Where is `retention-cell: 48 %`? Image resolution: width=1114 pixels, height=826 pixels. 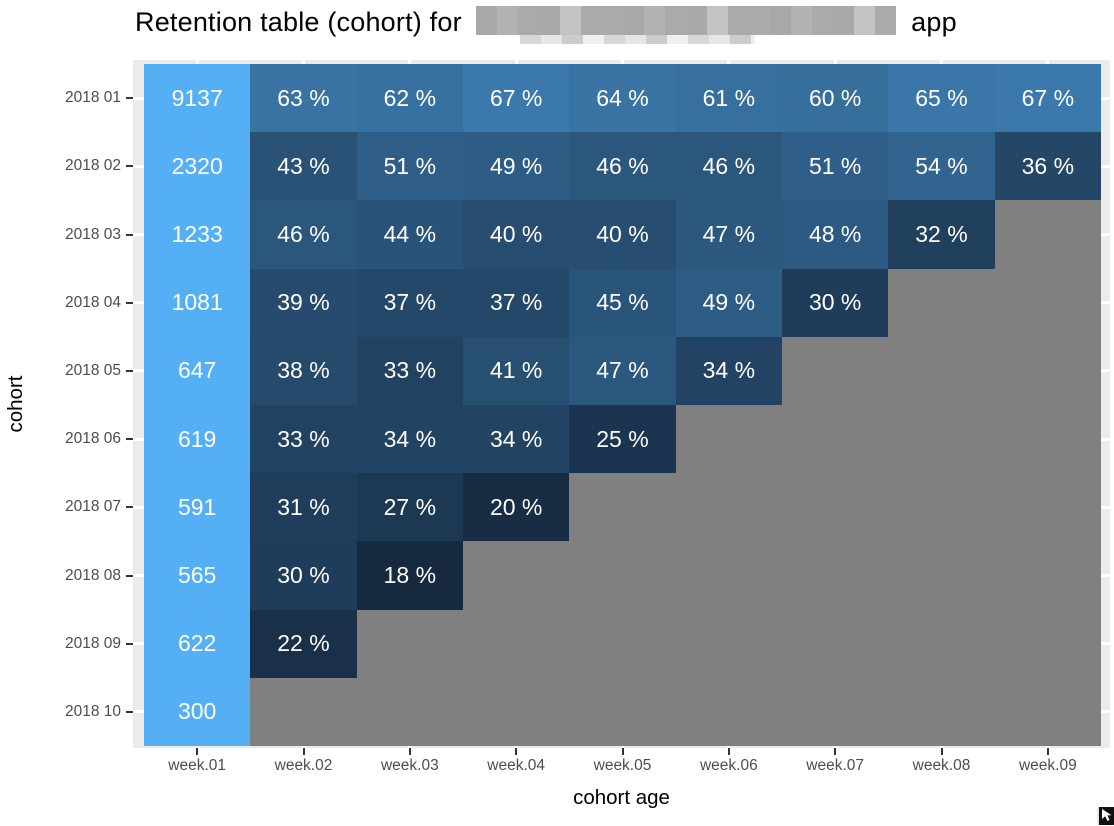
retention-cell: 48 % is located at coordinates (835, 234).